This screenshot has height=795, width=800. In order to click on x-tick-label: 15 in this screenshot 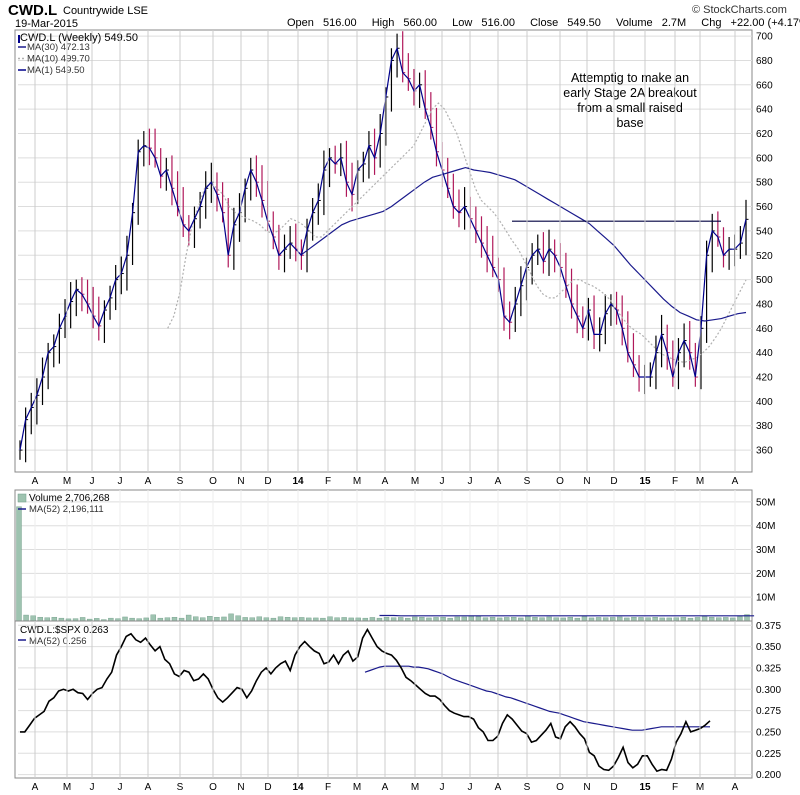, I will do `click(645, 481)`.